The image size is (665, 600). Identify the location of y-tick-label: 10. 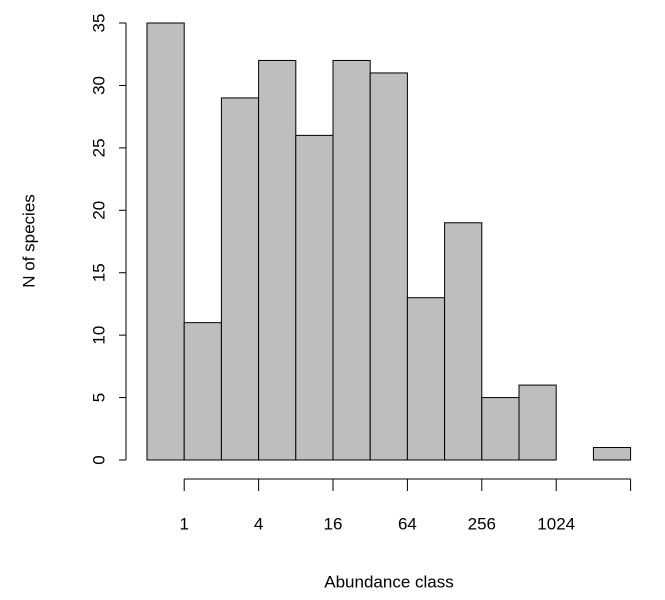
(98, 335).